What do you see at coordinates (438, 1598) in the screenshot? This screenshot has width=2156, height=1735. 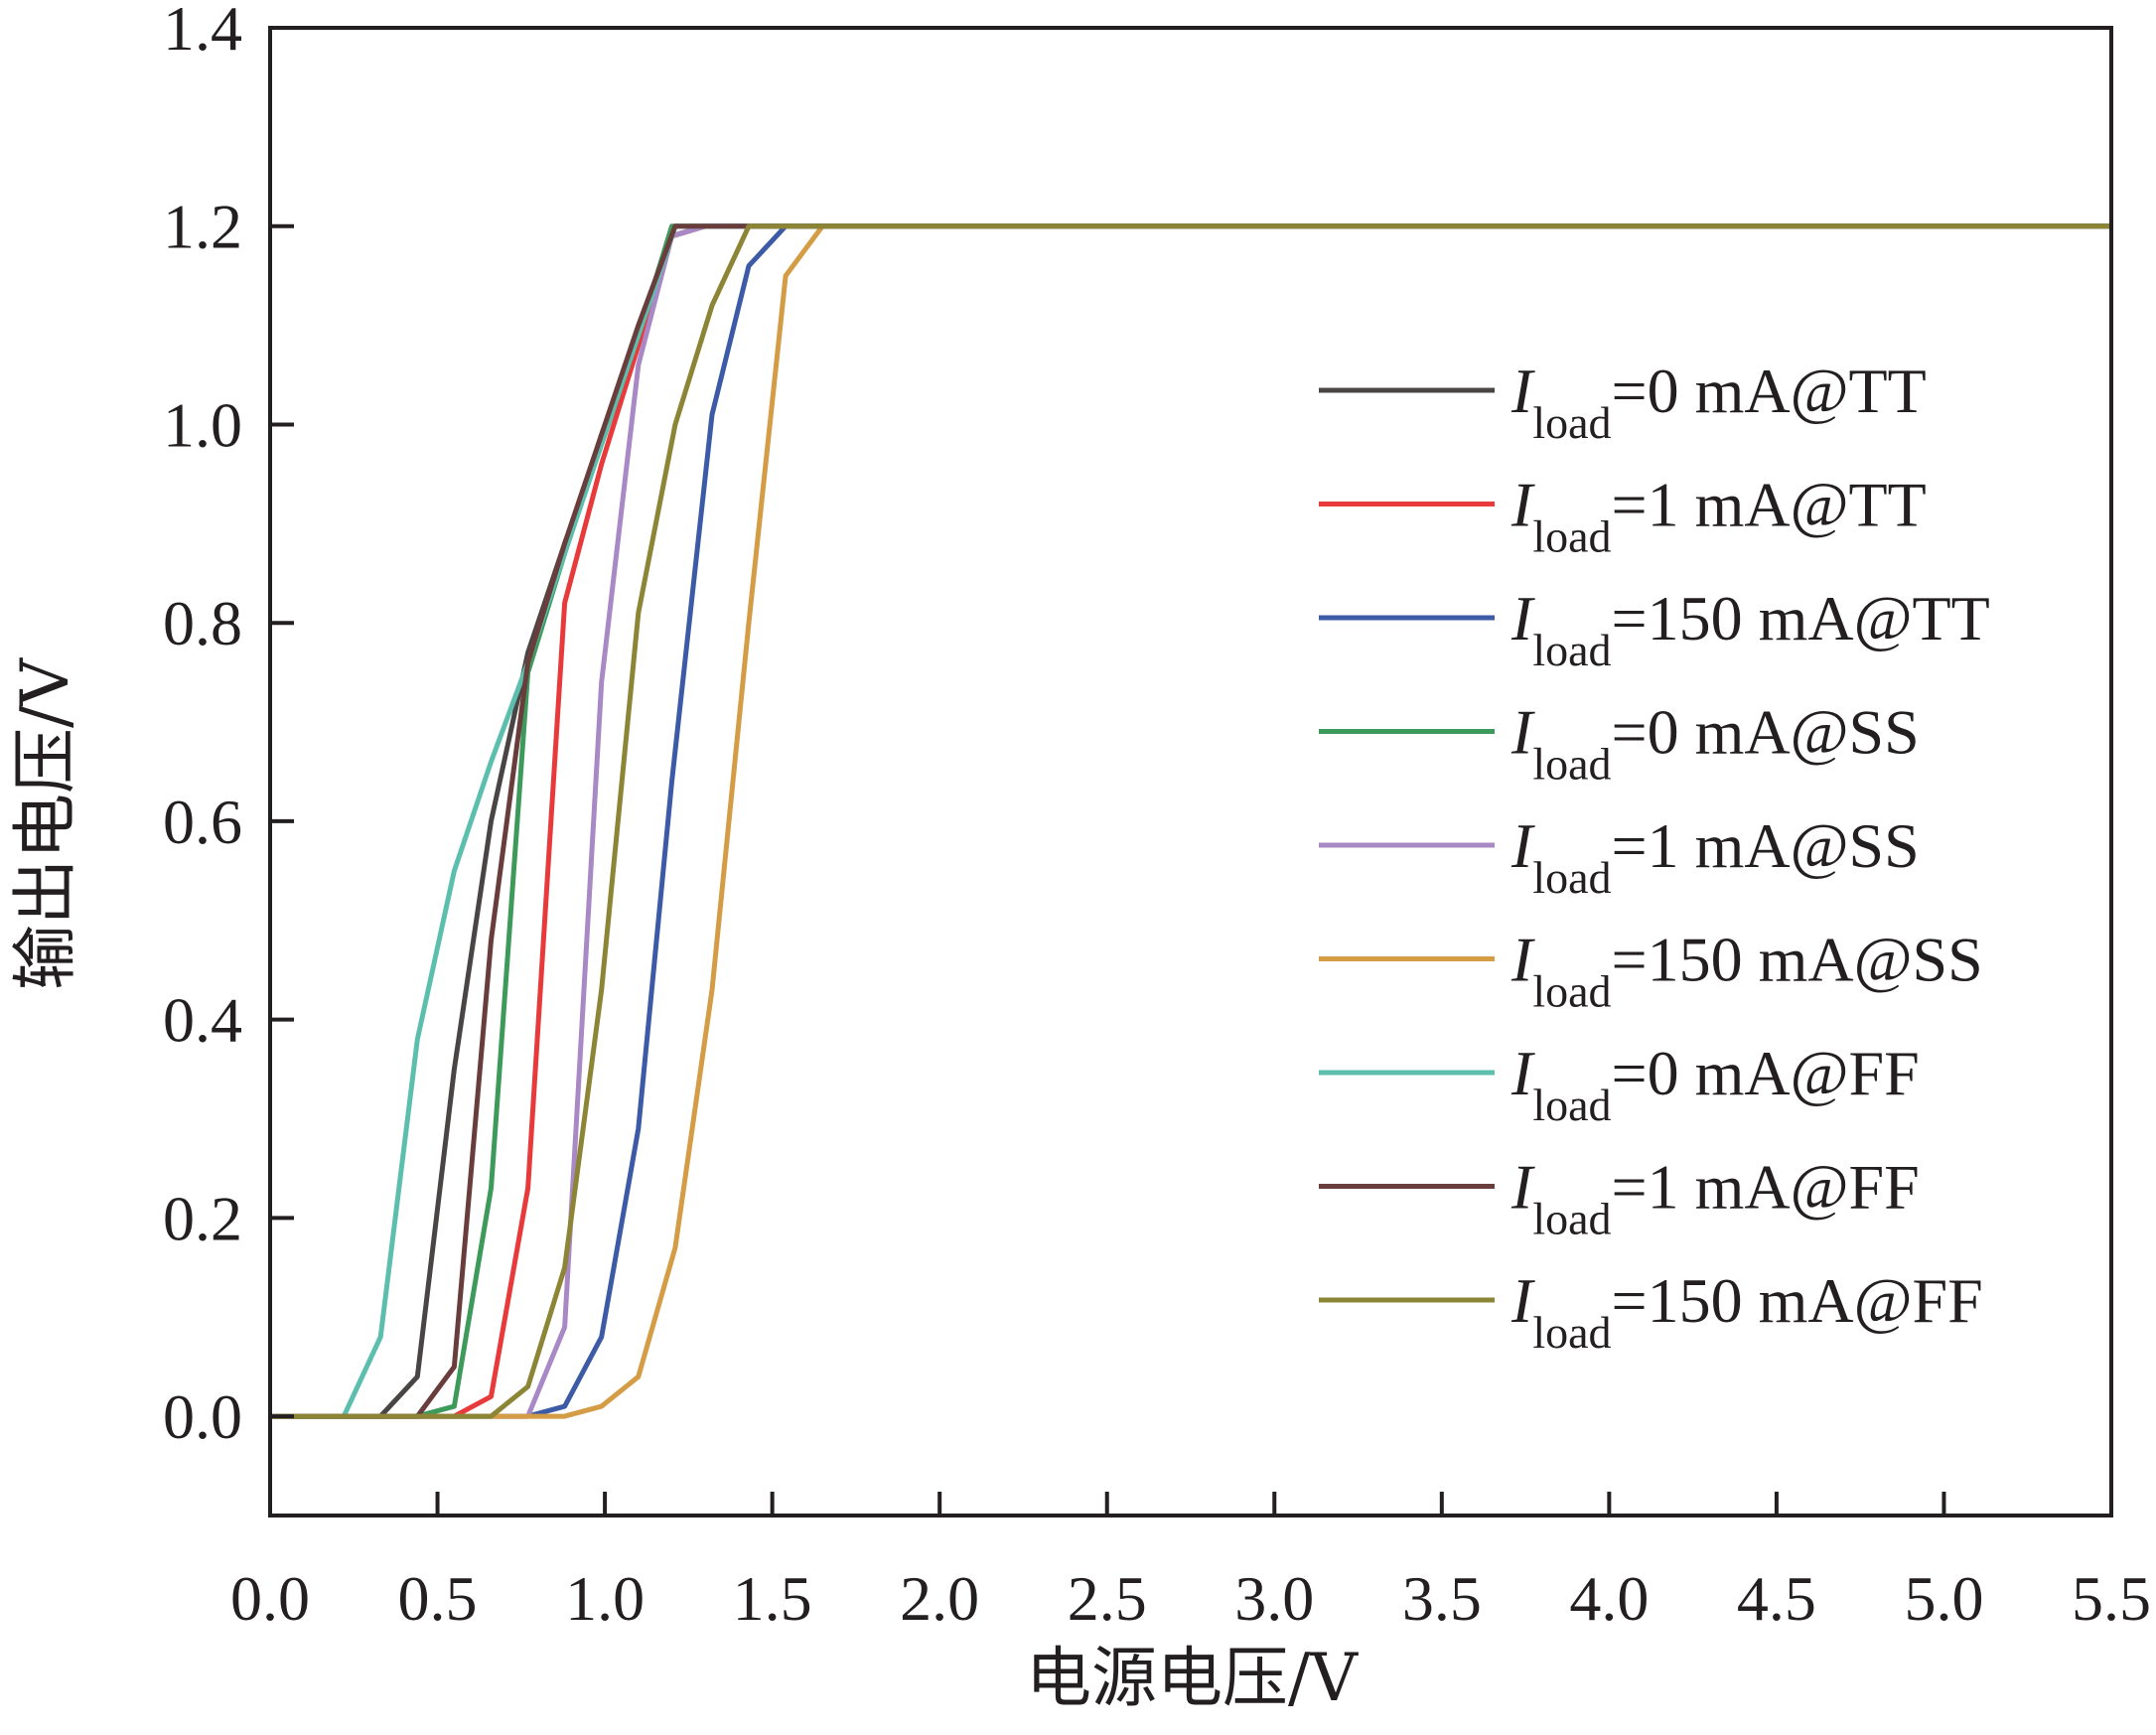 I see `x-tick-label: 0.5` at bounding box center [438, 1598].